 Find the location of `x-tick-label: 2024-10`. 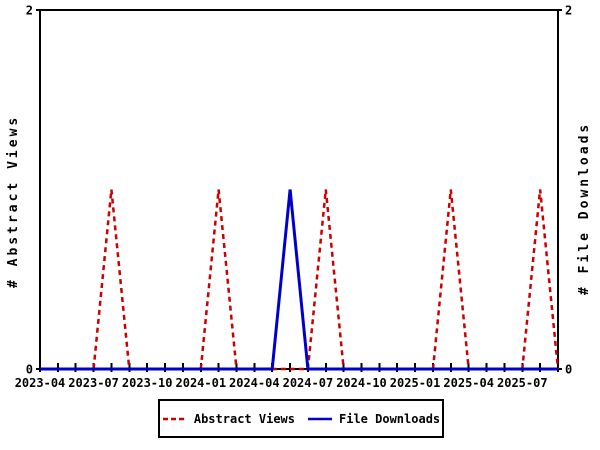

x-tick-label: 2024-10 is located at coordinates (361, 383).